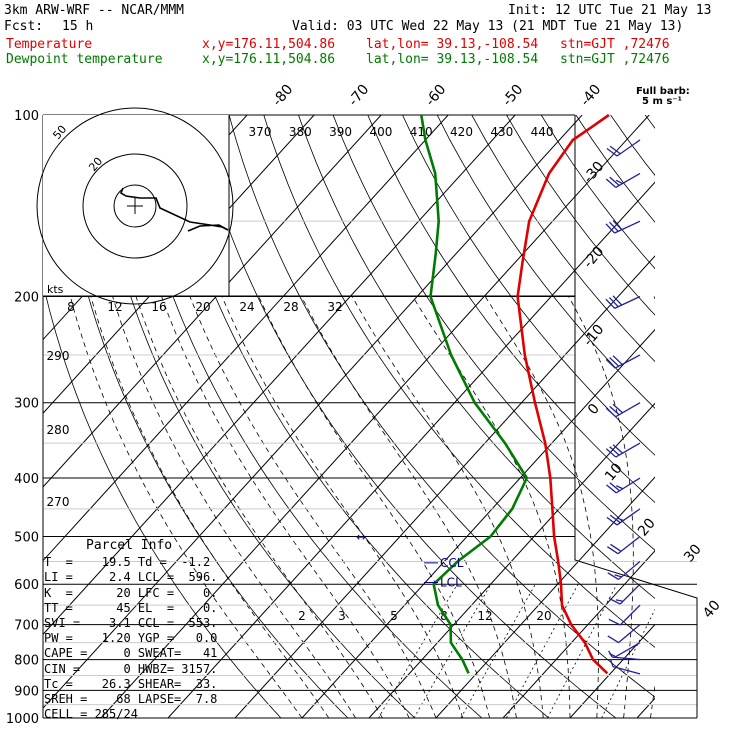 Image resolution: width=740 pixels, height=740 pixels. What do you see at coordinates (593, 173) in the screenshot?
I see `temperature-tick-label: -30` at bounding box center [593, 173].